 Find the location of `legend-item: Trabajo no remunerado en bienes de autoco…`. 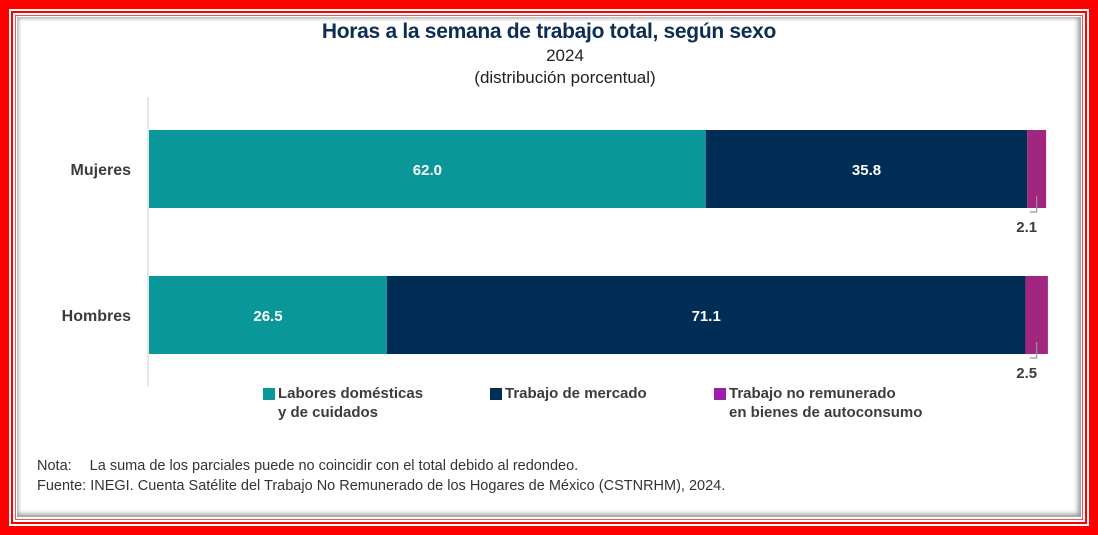

legend-item: Trabajo no remunerado en bienes de autoco… is located at coordinates (818, 403).